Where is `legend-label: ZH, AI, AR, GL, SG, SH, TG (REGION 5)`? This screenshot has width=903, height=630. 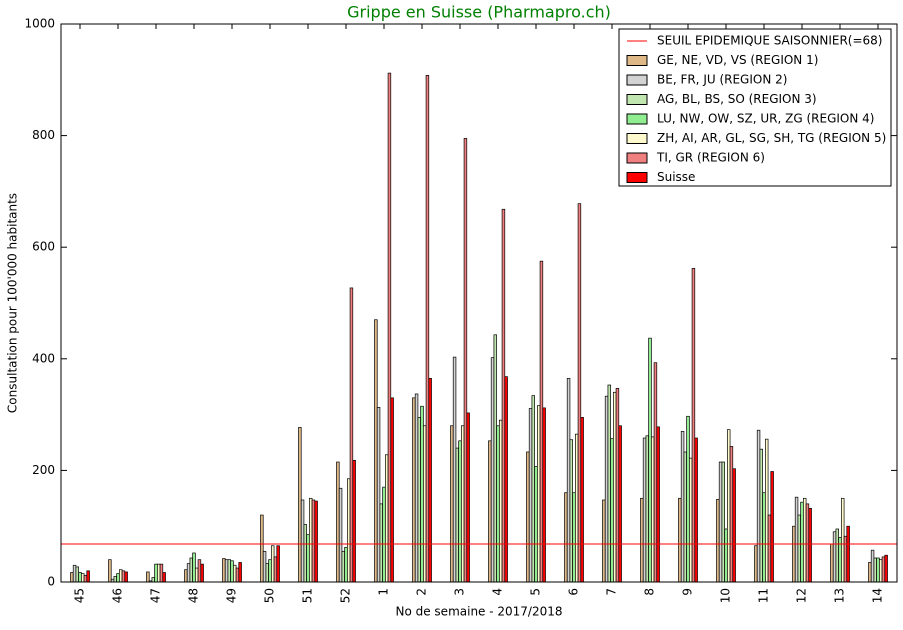
legend-label: ZH, AI, AR, GL, SG, SH, TG (REGION 5) is located at coordinates (771, 138).